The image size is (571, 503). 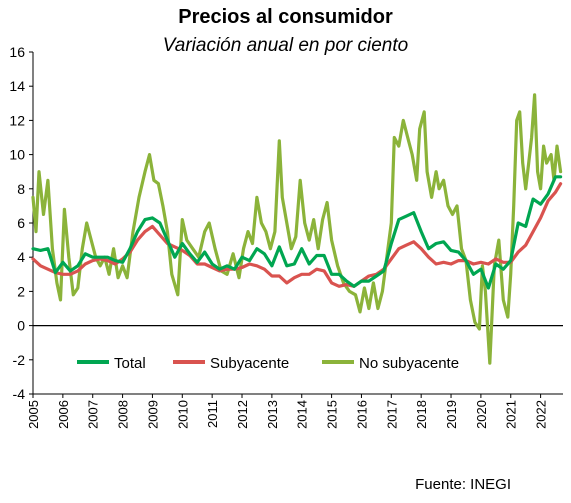 What do you see at coordinates (17, 155) in the screenshot?
I see `y-tick-label: 10` at bounding box center [17, 155].